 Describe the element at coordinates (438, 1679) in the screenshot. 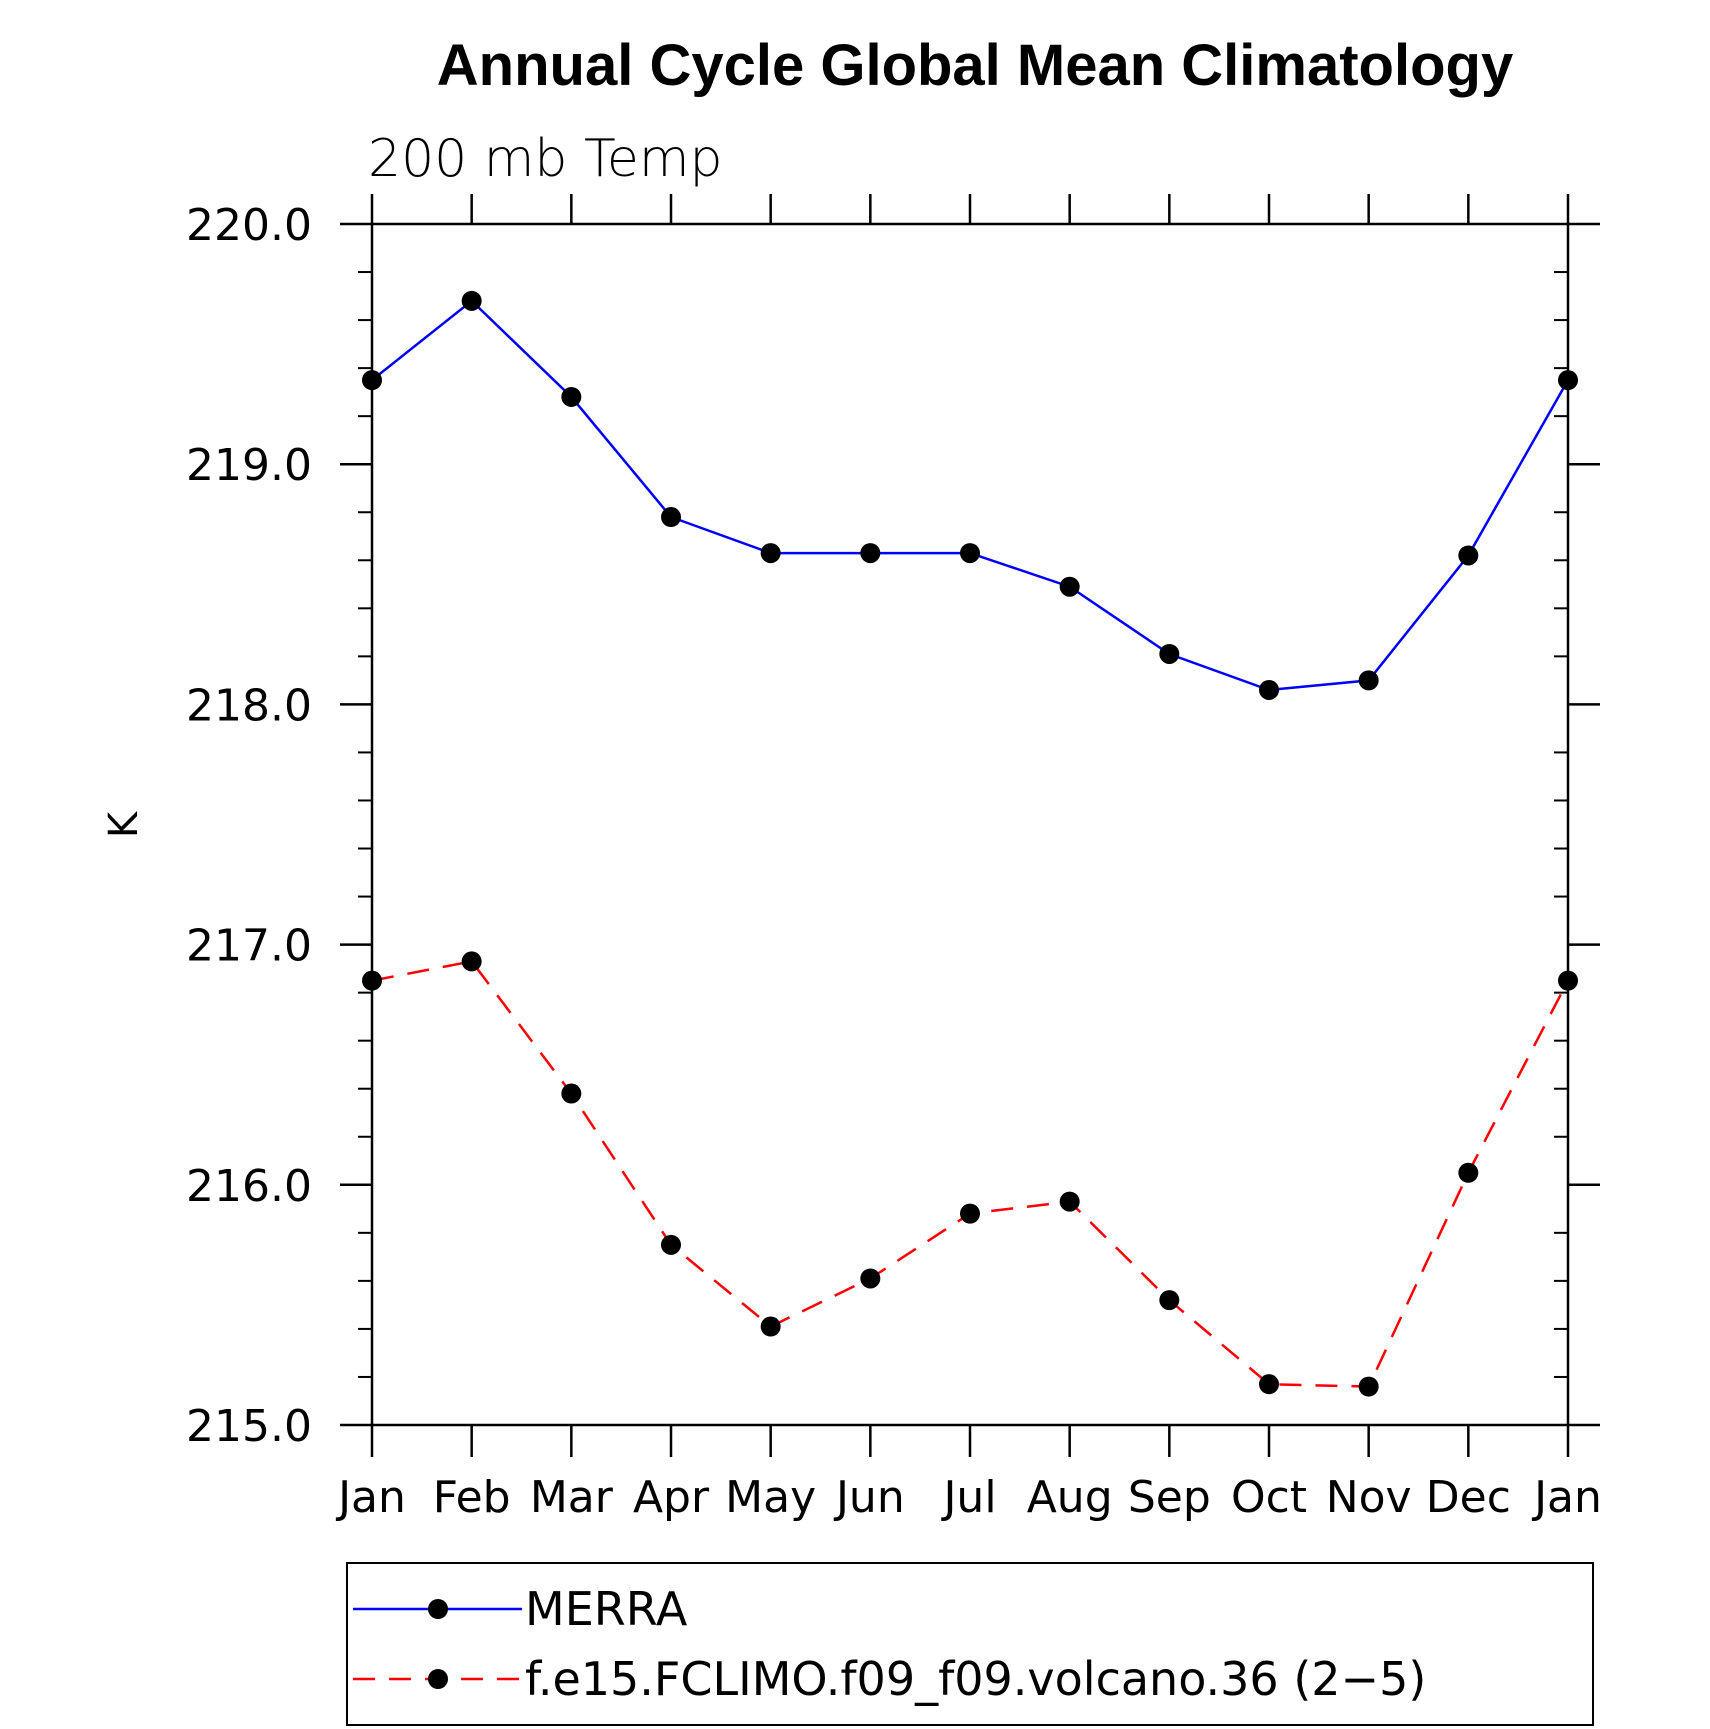

I see `legend-marker-model` at that location.